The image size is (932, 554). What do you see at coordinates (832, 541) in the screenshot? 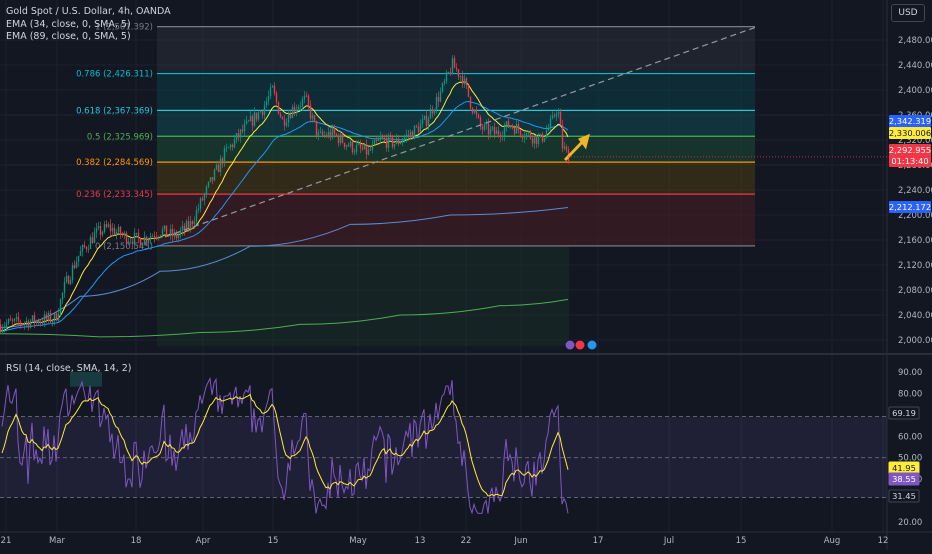
I see `time-tick-label: Aug` at bounding box center [832, 541].